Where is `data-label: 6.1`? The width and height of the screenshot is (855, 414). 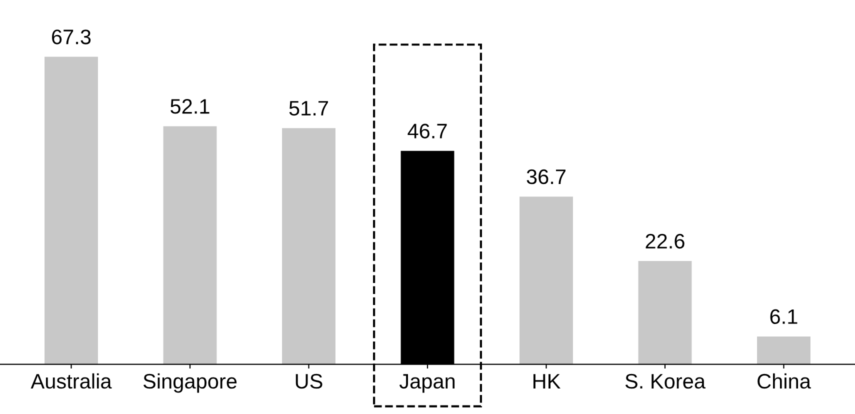 data-label: 6.1 is located at coordinates (784, 316).